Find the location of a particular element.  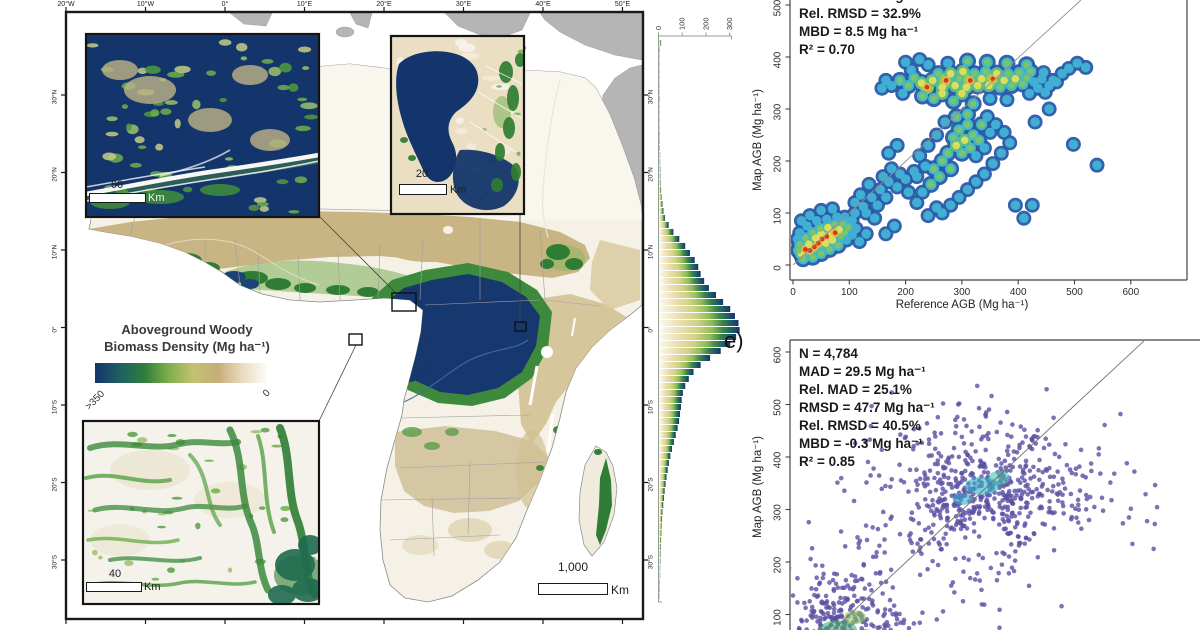

hist-axis-label: 100 is located at coordinates (682, 23).